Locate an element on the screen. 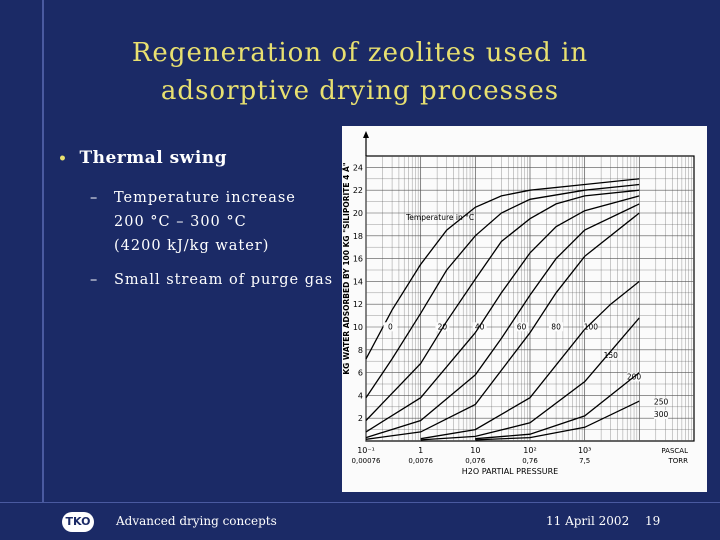 The height and width of the screenshot is (540, 720). x-tick-label-torr: 0,0076 is located at coordinates (420, 461).